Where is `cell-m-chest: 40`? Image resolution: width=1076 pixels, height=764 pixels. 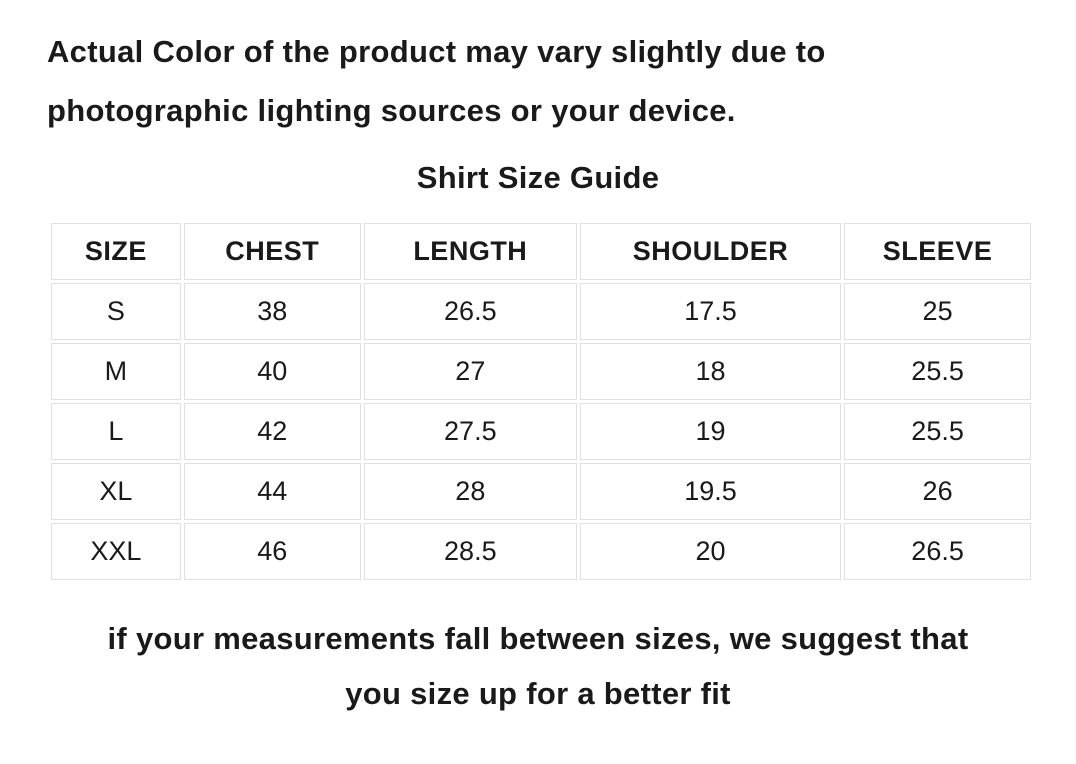 cell-m-chest: 40 is located at coordinates (272, 371).